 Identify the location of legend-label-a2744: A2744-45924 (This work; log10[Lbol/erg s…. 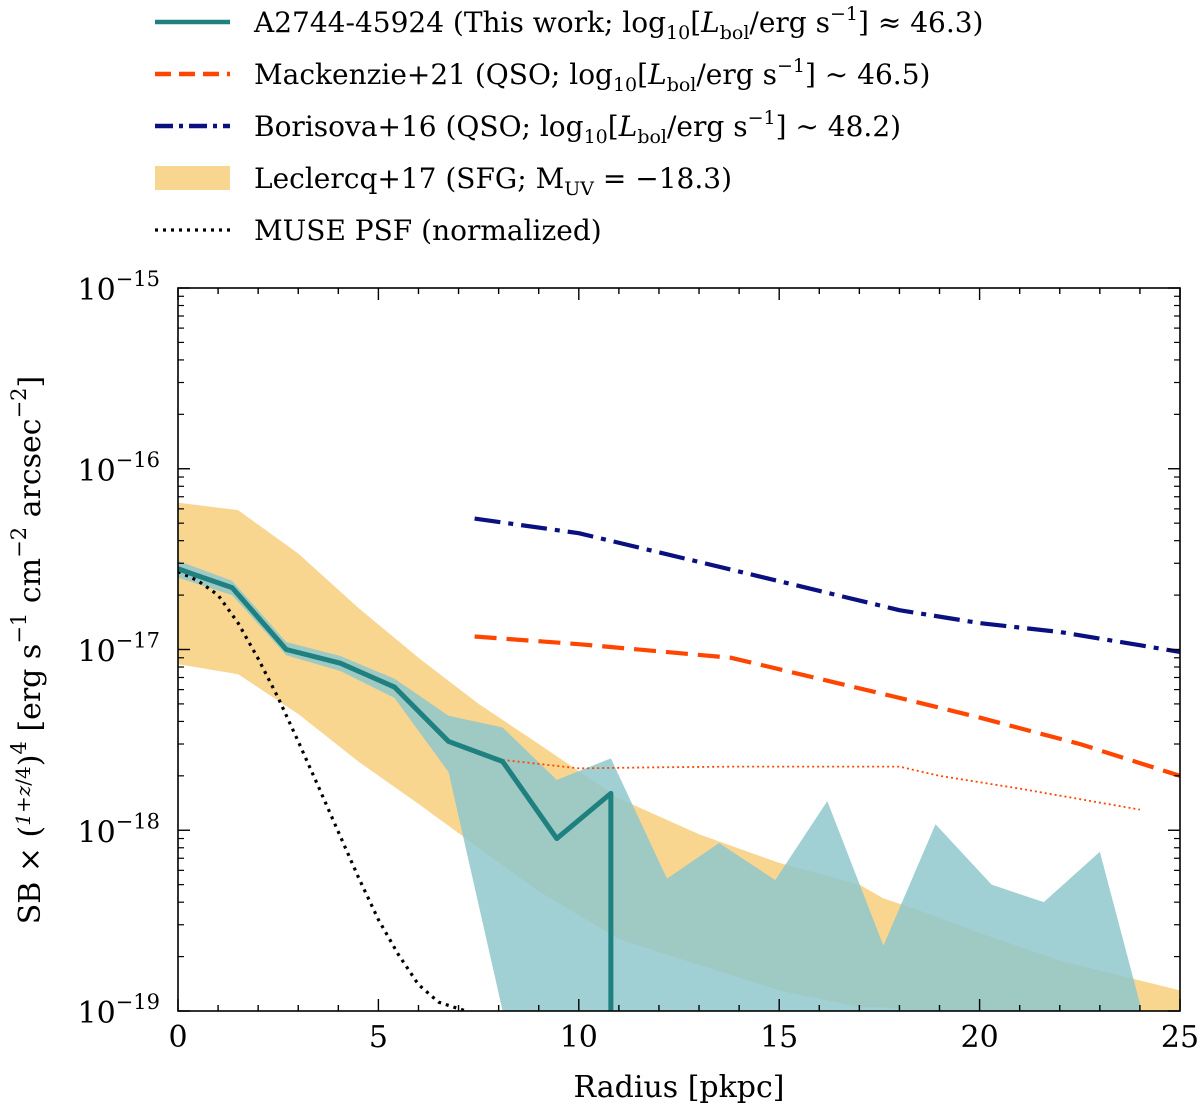
(618, 23).